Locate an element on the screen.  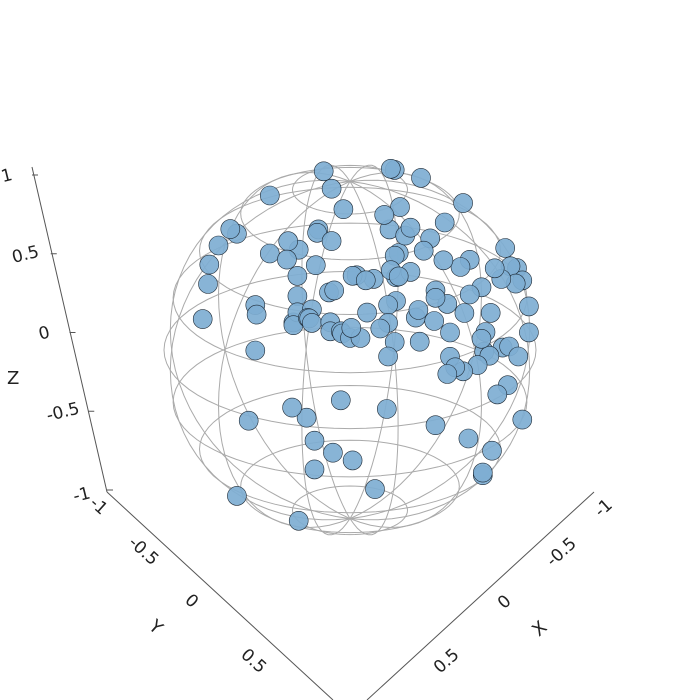
z-axis-title: Z is located at coordinates (13, 378).